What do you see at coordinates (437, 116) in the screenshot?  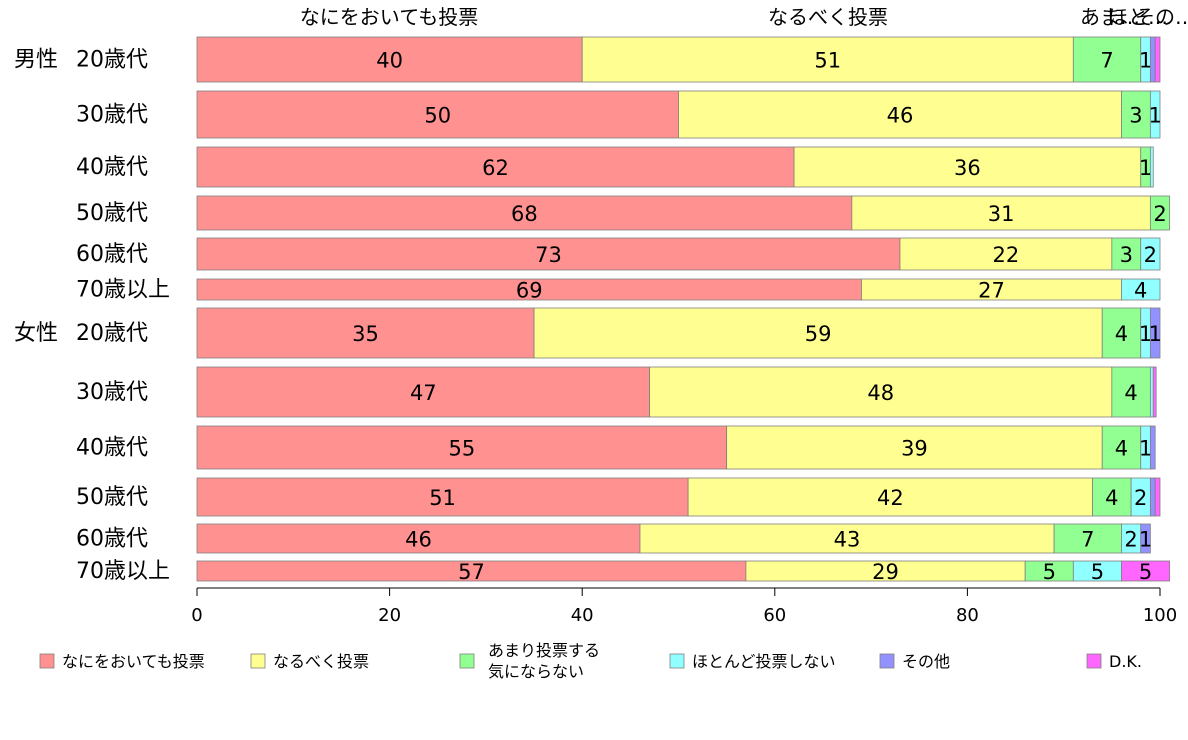 I see `data-label: 50` at bounding box center [437, 116].